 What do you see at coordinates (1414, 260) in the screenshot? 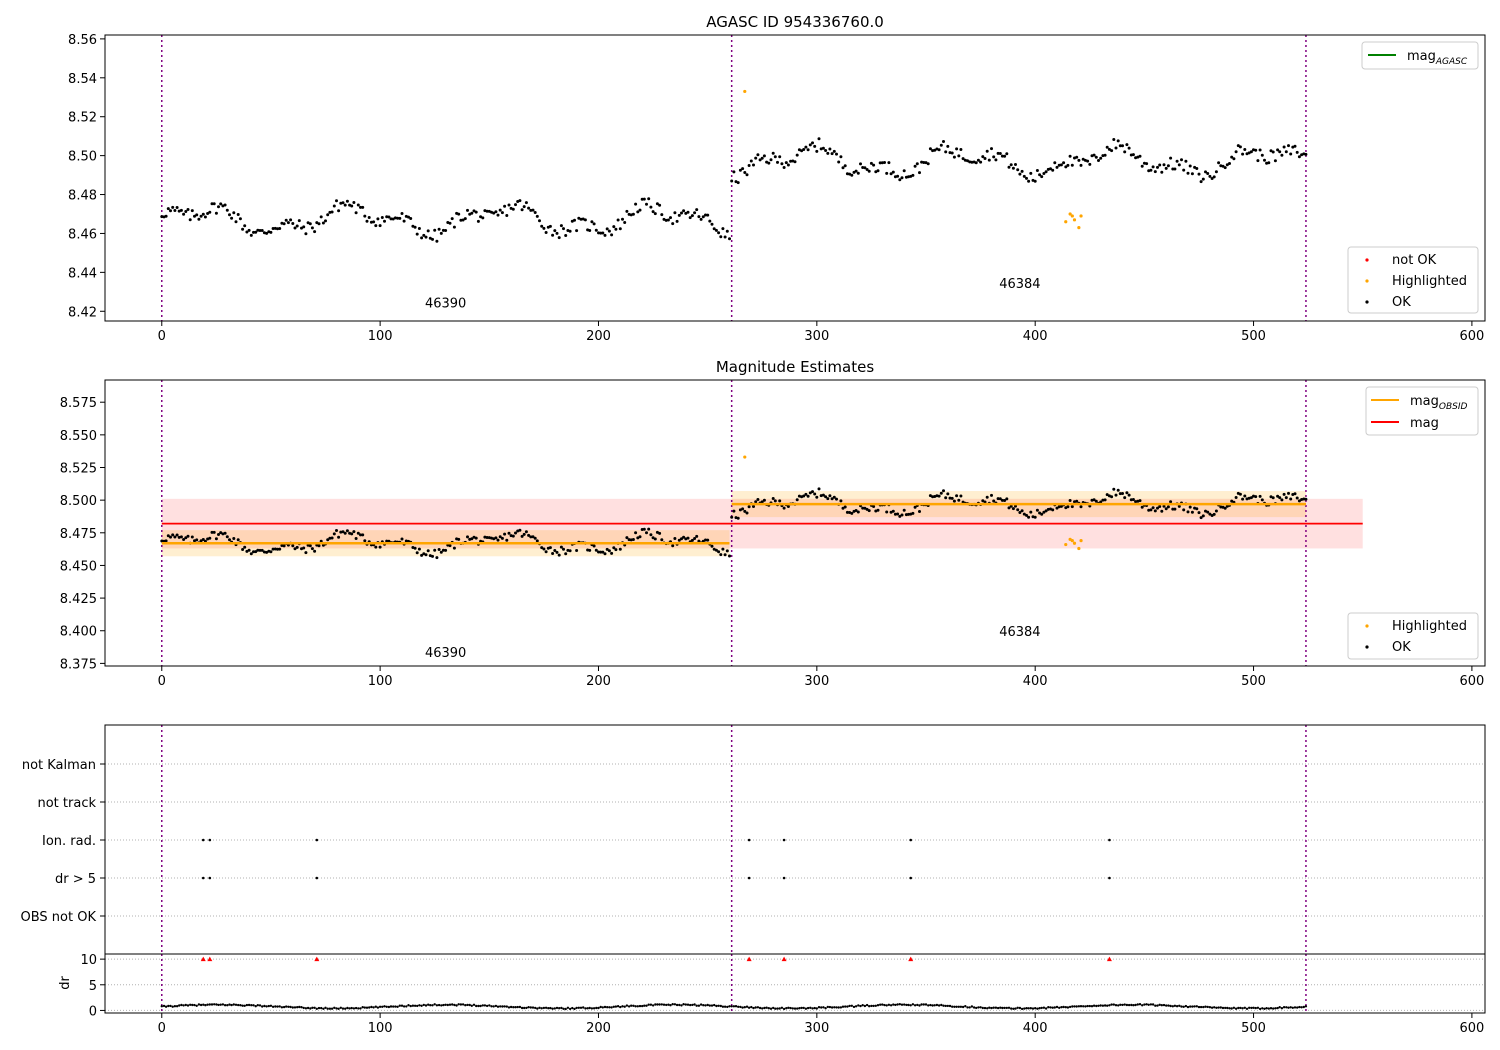
I see `legend-not-ok-label: not OK` at bounding box center [1414, 260].